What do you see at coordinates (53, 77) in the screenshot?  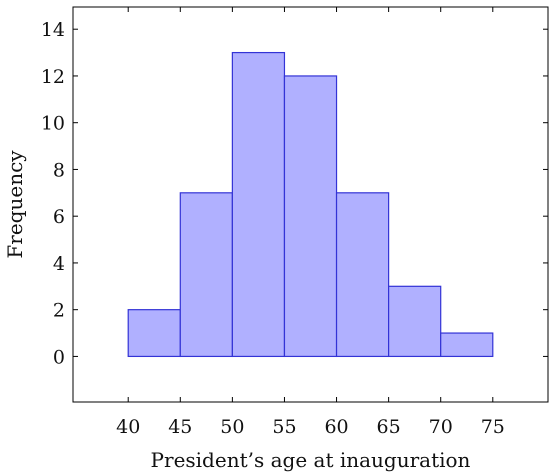 I see `y-tick-label: 12` at bounding box center [53, 77].